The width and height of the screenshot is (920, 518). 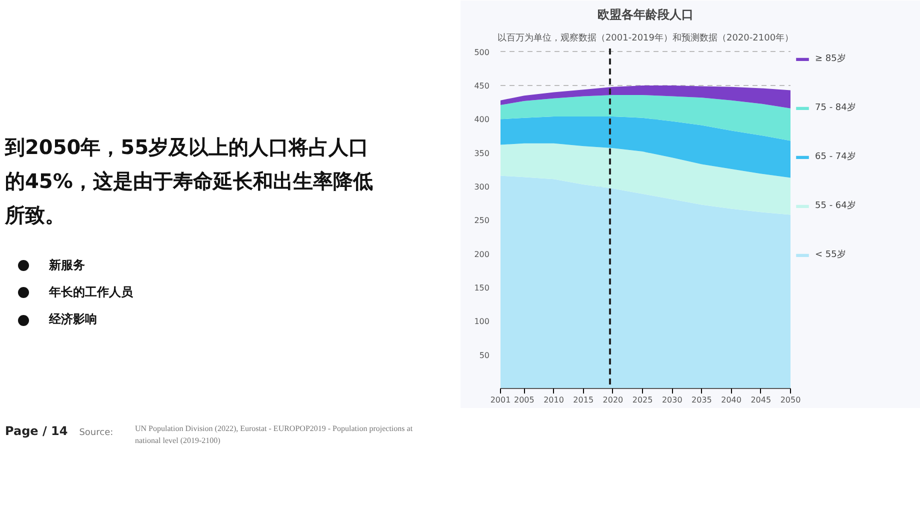 What do you see at coordinates (482, 52) in the screenshot?
I see `y-tick-label: 500` at bounding box center [482, 52].